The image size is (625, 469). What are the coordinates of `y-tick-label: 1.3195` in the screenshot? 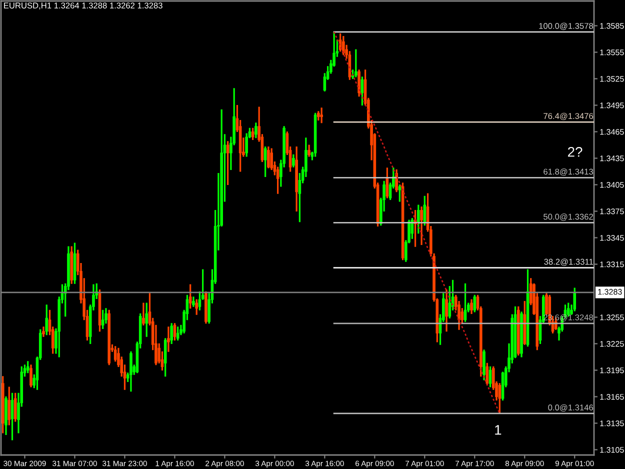 It's located at (612, 371).